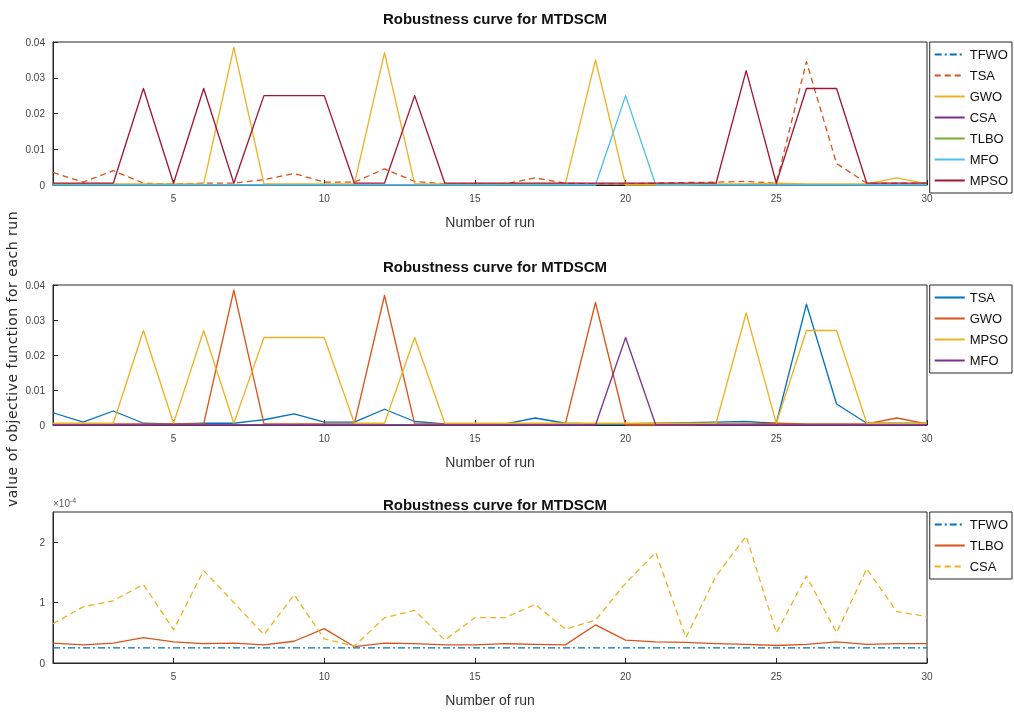 This screenshot has height=720, width=1014. Describe the element at coordinates (42, 542) in the screenshot. I see `y-tick-label: 2` at that location.